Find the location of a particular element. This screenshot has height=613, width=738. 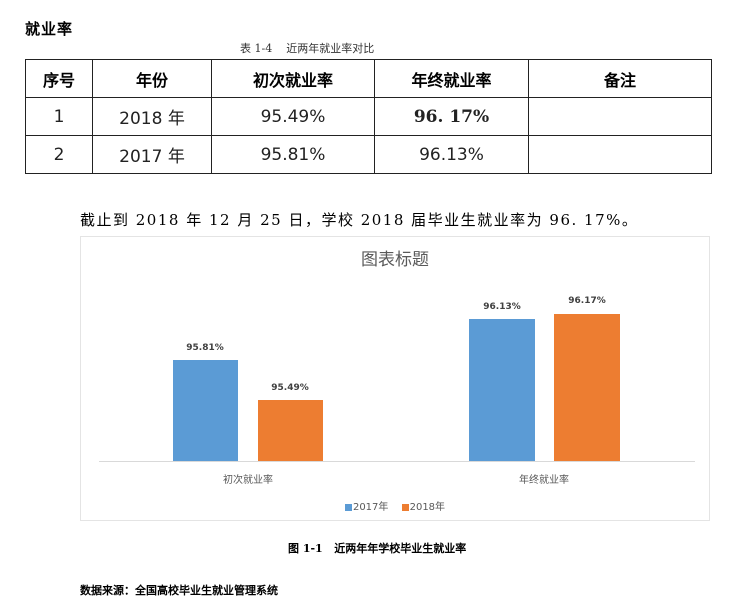

figure-caption: 图 1-1 近两年年学校毕业生就业率 is located at coordinates (377, 548).